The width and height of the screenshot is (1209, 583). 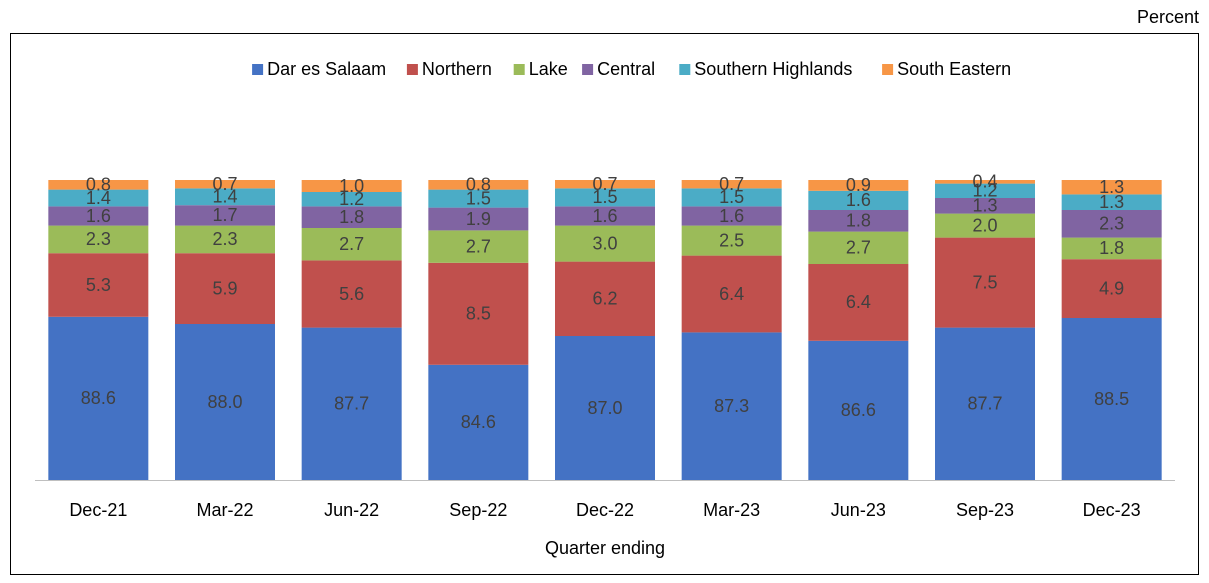 I want to click on data-label: 84.6, so click(x=478, y=422).